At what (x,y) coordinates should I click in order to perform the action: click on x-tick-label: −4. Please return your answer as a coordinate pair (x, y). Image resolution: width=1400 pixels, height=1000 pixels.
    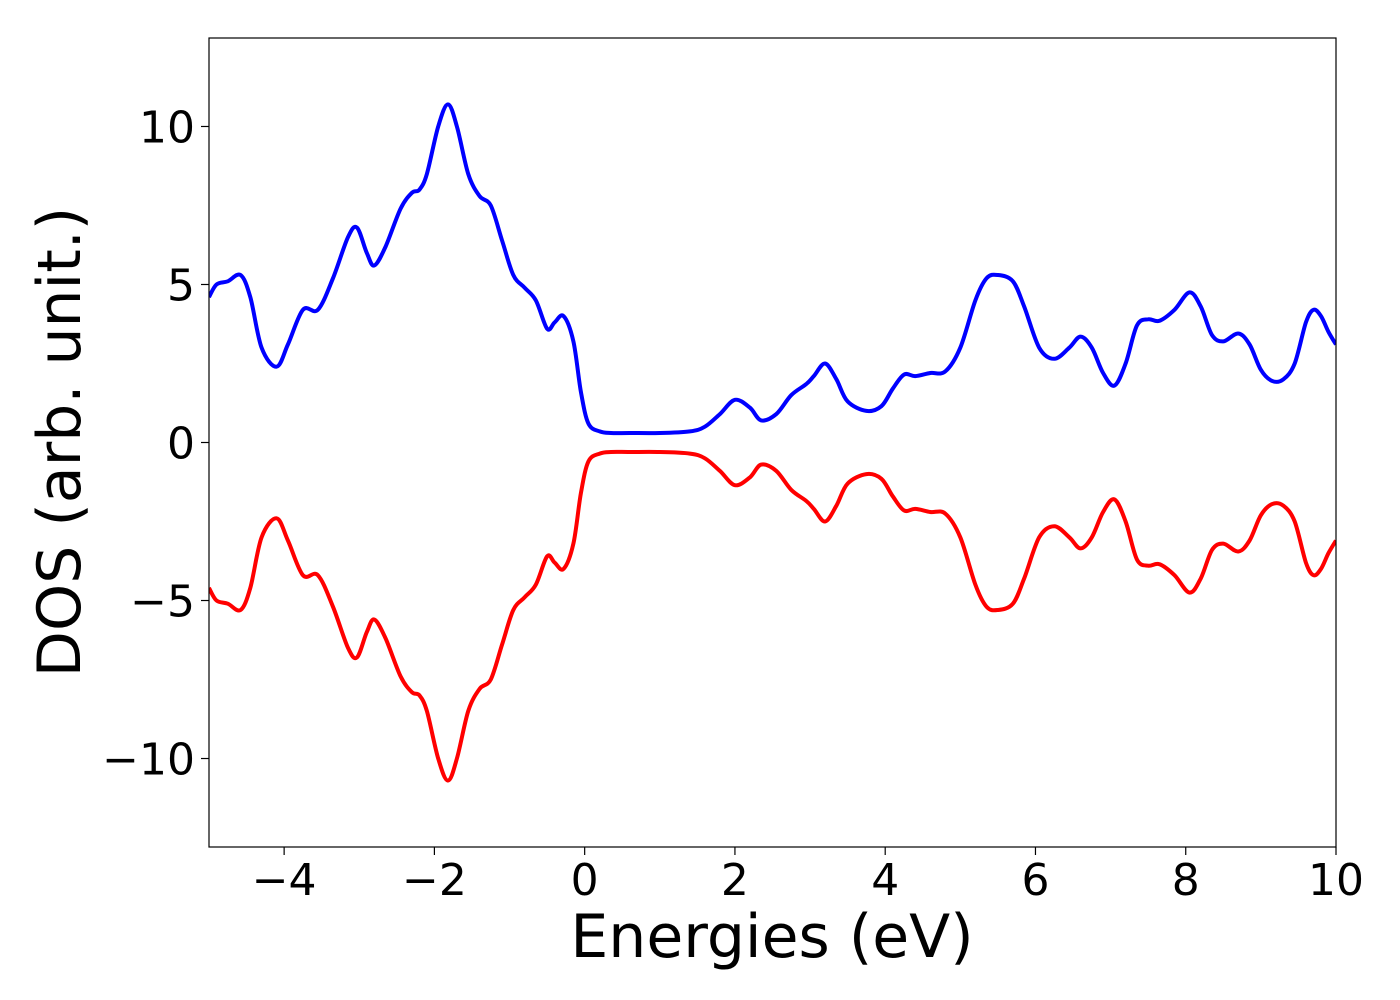
    Looking at the image, I should click on (284, 880).